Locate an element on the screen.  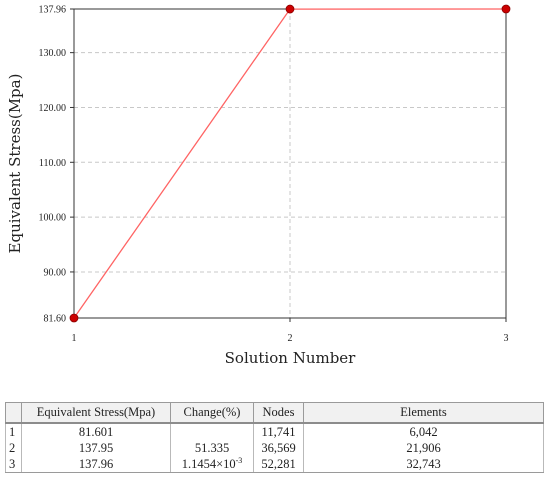
table-row: 1 81.601 11,741 6,042 is located at coordinates (274, 431).